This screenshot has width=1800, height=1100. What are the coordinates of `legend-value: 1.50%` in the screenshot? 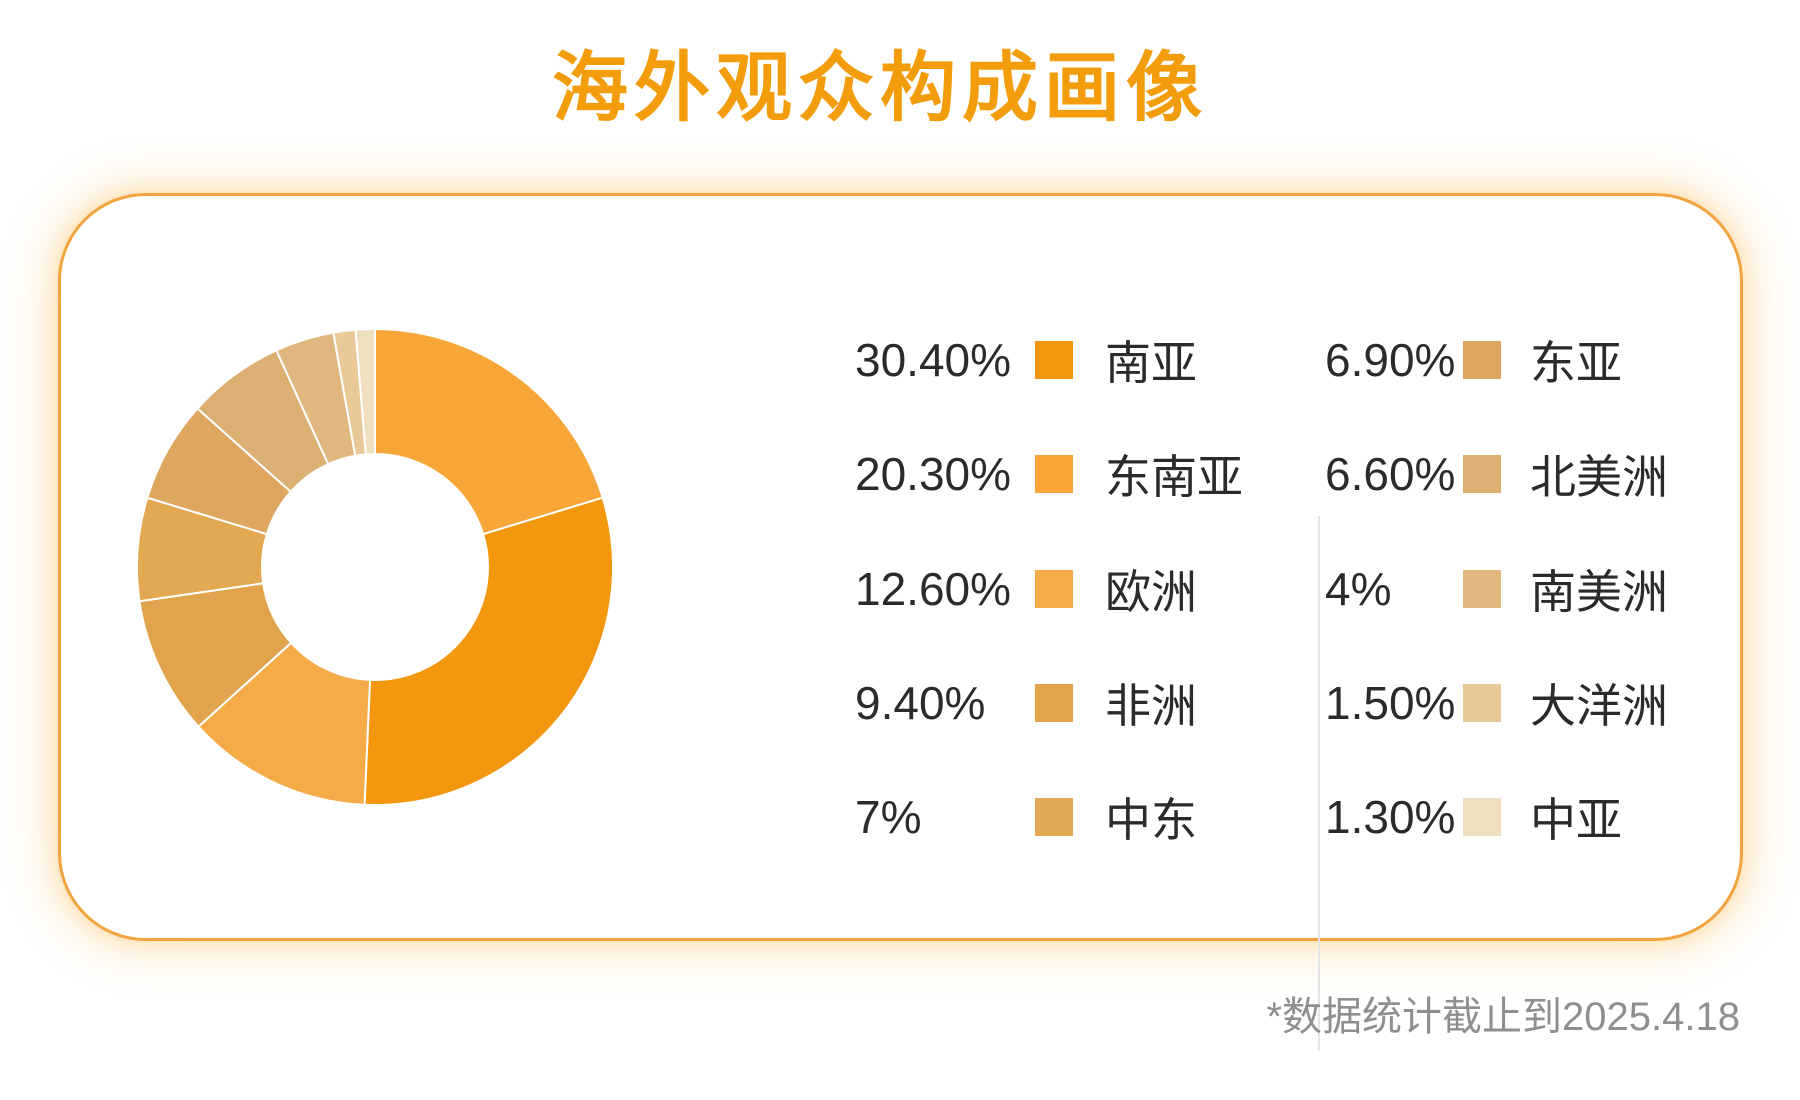 It's located at (1390, 702).